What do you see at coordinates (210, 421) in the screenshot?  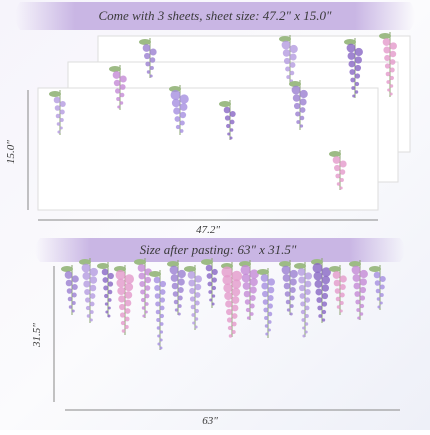 I see `dimension-label: 63"` at bounding box center [210, 421].